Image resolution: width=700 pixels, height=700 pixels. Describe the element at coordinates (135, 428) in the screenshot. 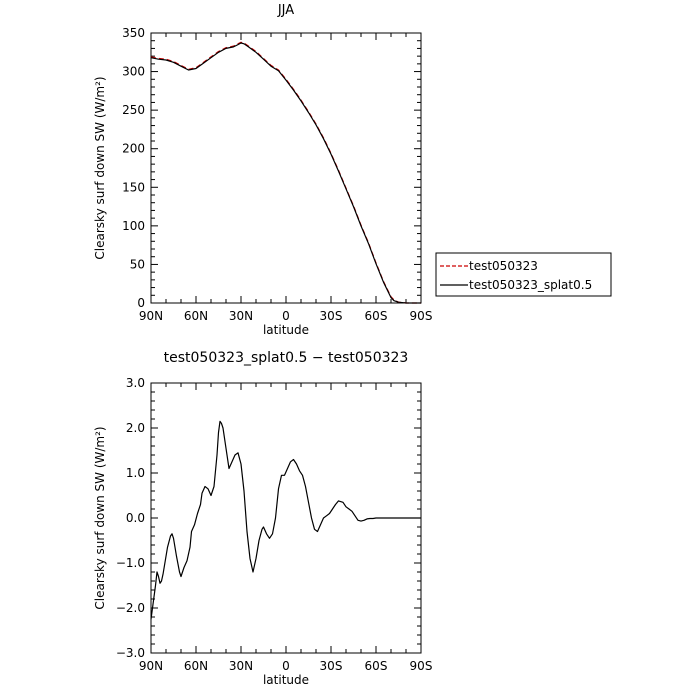

I see `y-tick-label: 2.0` at that location.